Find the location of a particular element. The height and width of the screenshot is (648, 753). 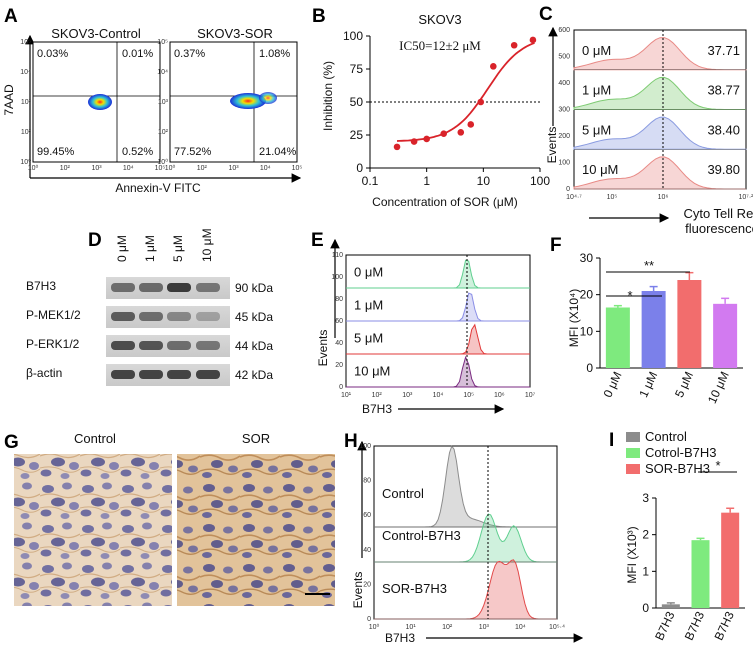

panel-a-left-ytick: 10² is located at coordinates (26, 132).